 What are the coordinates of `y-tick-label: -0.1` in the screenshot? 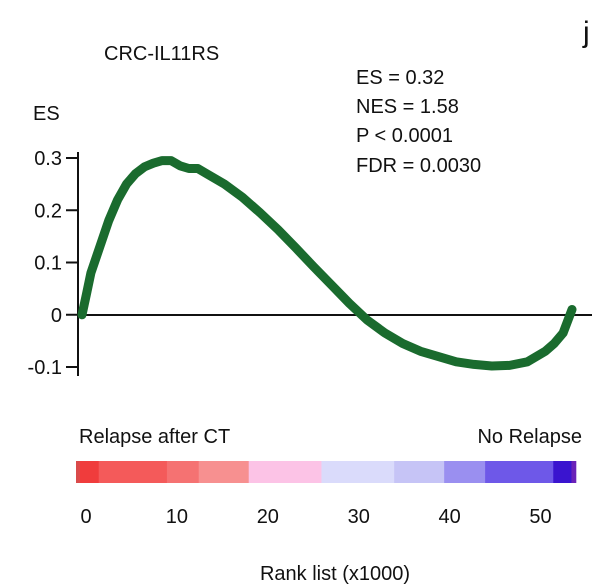 It's located at (45, 368).